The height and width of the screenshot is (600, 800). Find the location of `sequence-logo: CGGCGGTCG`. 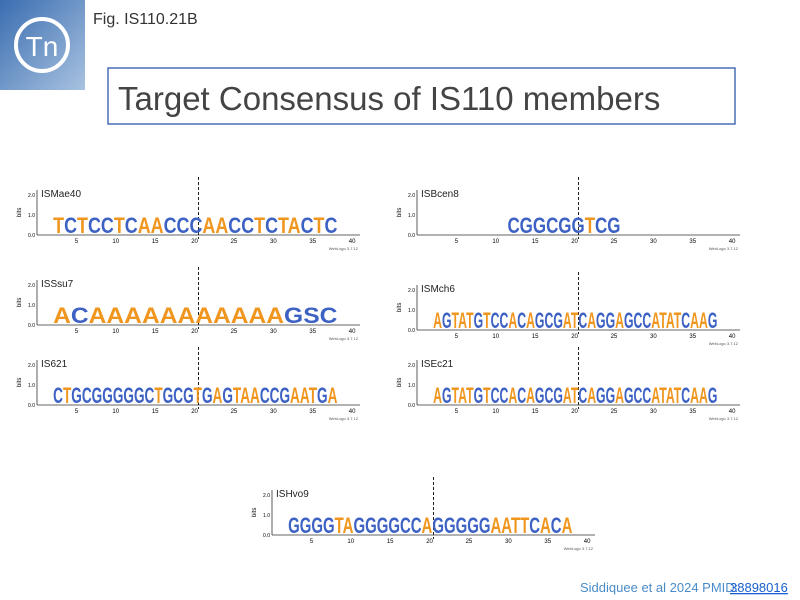

sequence-logo: CGGCGGTCG is located at coordinates (563, 225).